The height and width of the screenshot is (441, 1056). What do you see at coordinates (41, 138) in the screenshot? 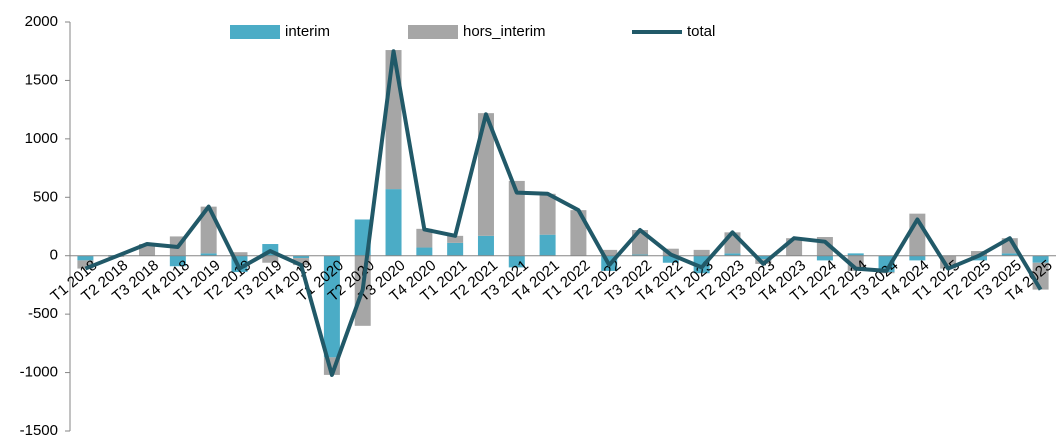
I see `y-tick-label: 1000` at bounding box center [41, 138].